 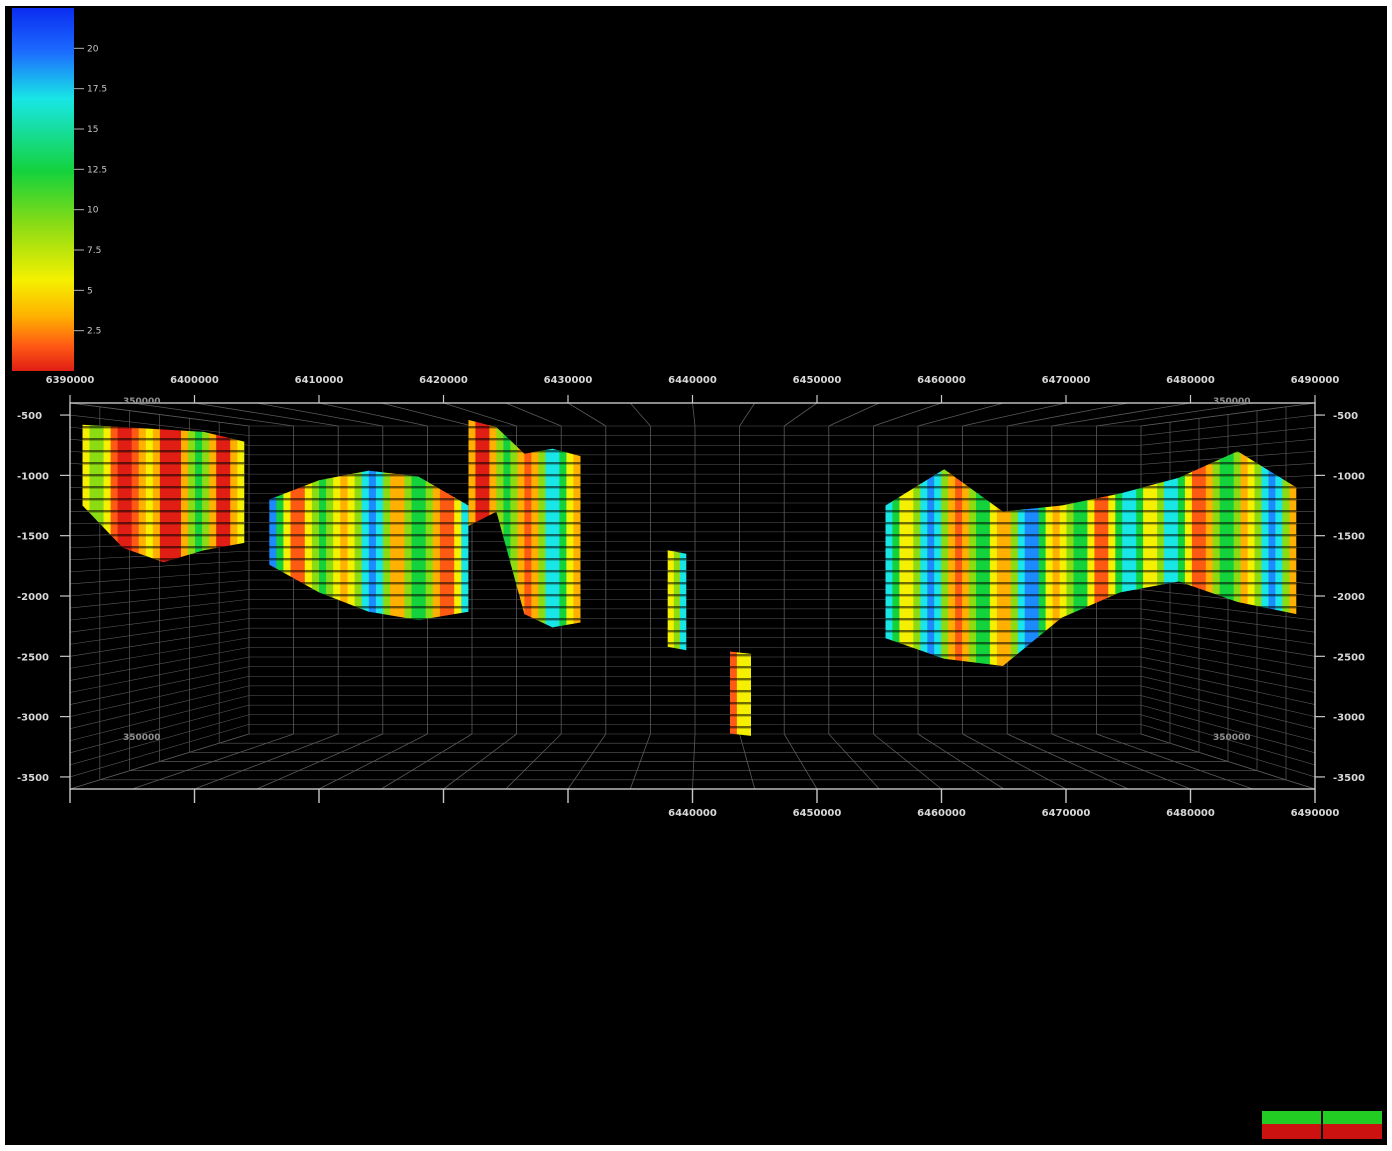 What do you see at coordinates (1190, 380) in the screenshot?
I see `x-tick-label-top: 6480000` at bounding box center [1190, 380].